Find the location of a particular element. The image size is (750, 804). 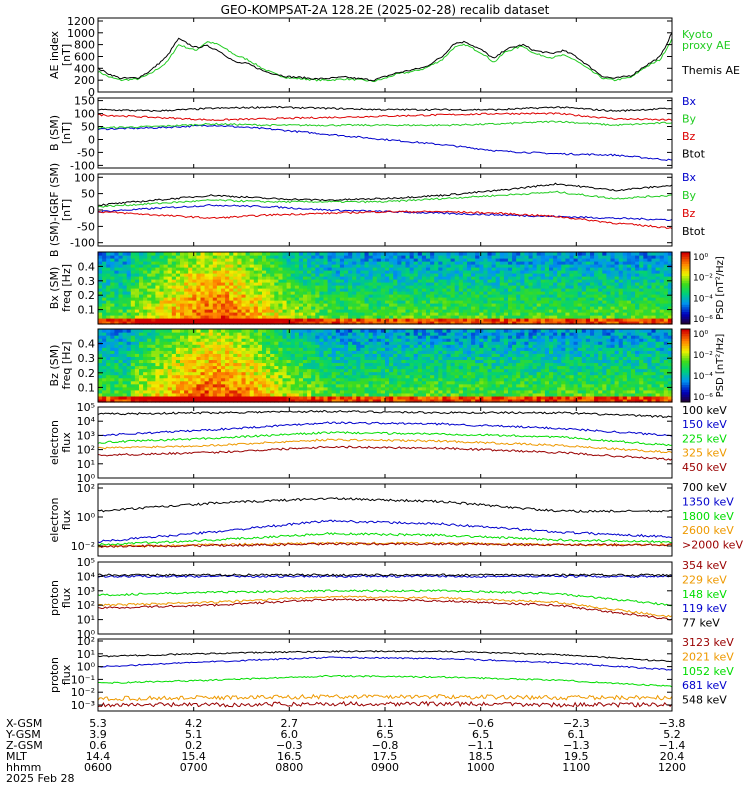

legend-label: proxy AE is located at coordinates (706, 45).